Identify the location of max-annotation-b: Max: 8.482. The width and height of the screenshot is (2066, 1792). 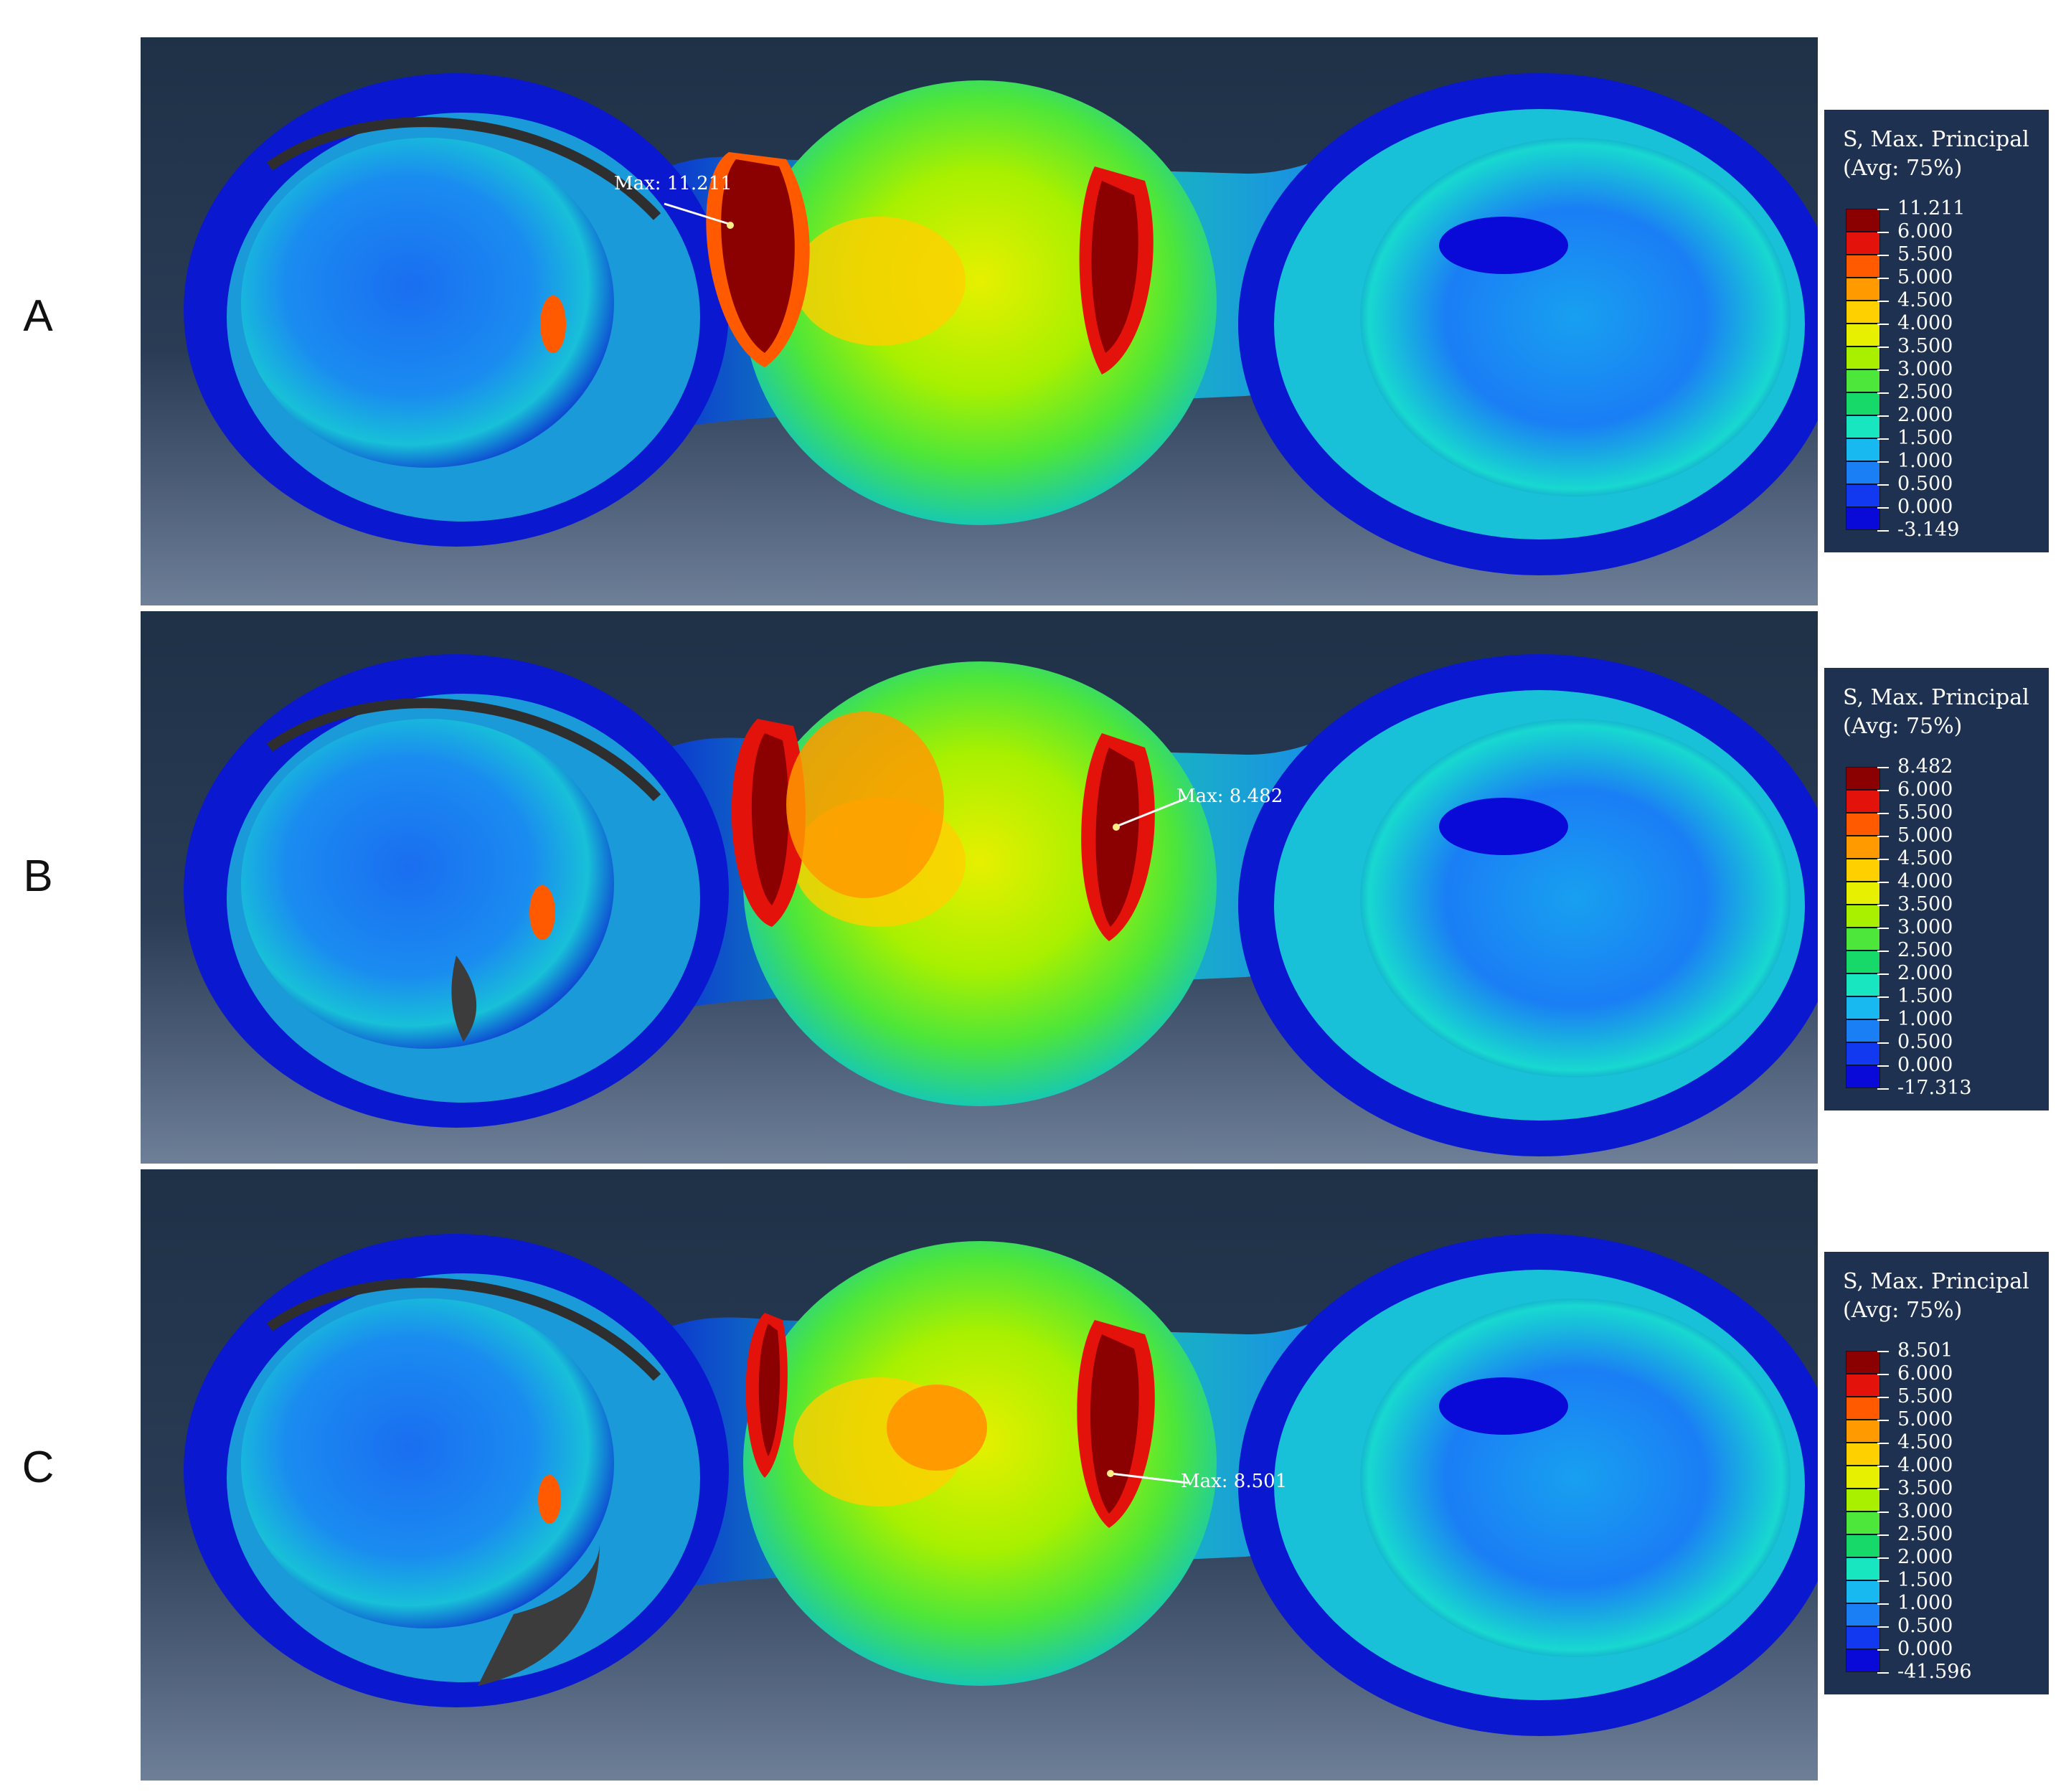
(1229, 796).